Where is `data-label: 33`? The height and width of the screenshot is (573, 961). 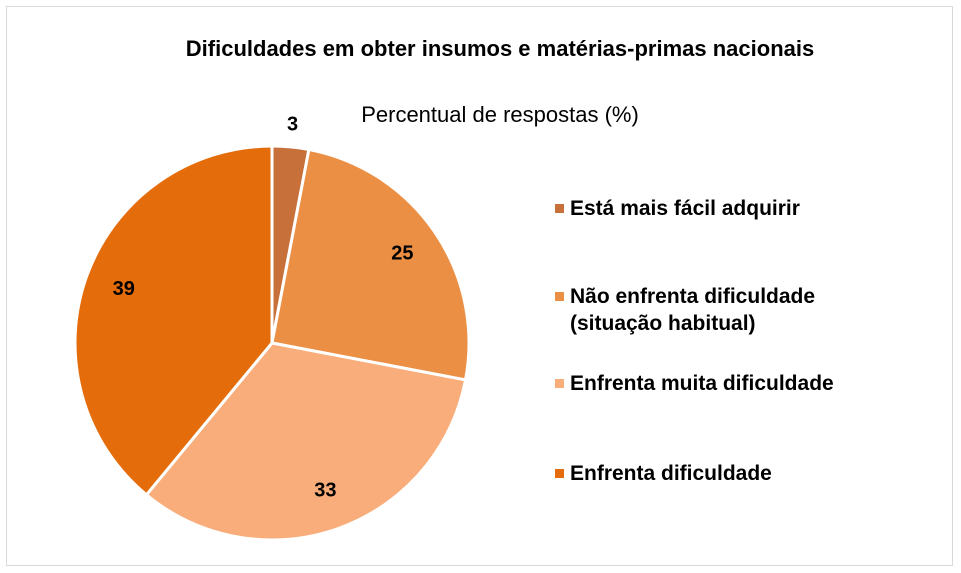
data-label: 33 is located at coordinates (325, 491).